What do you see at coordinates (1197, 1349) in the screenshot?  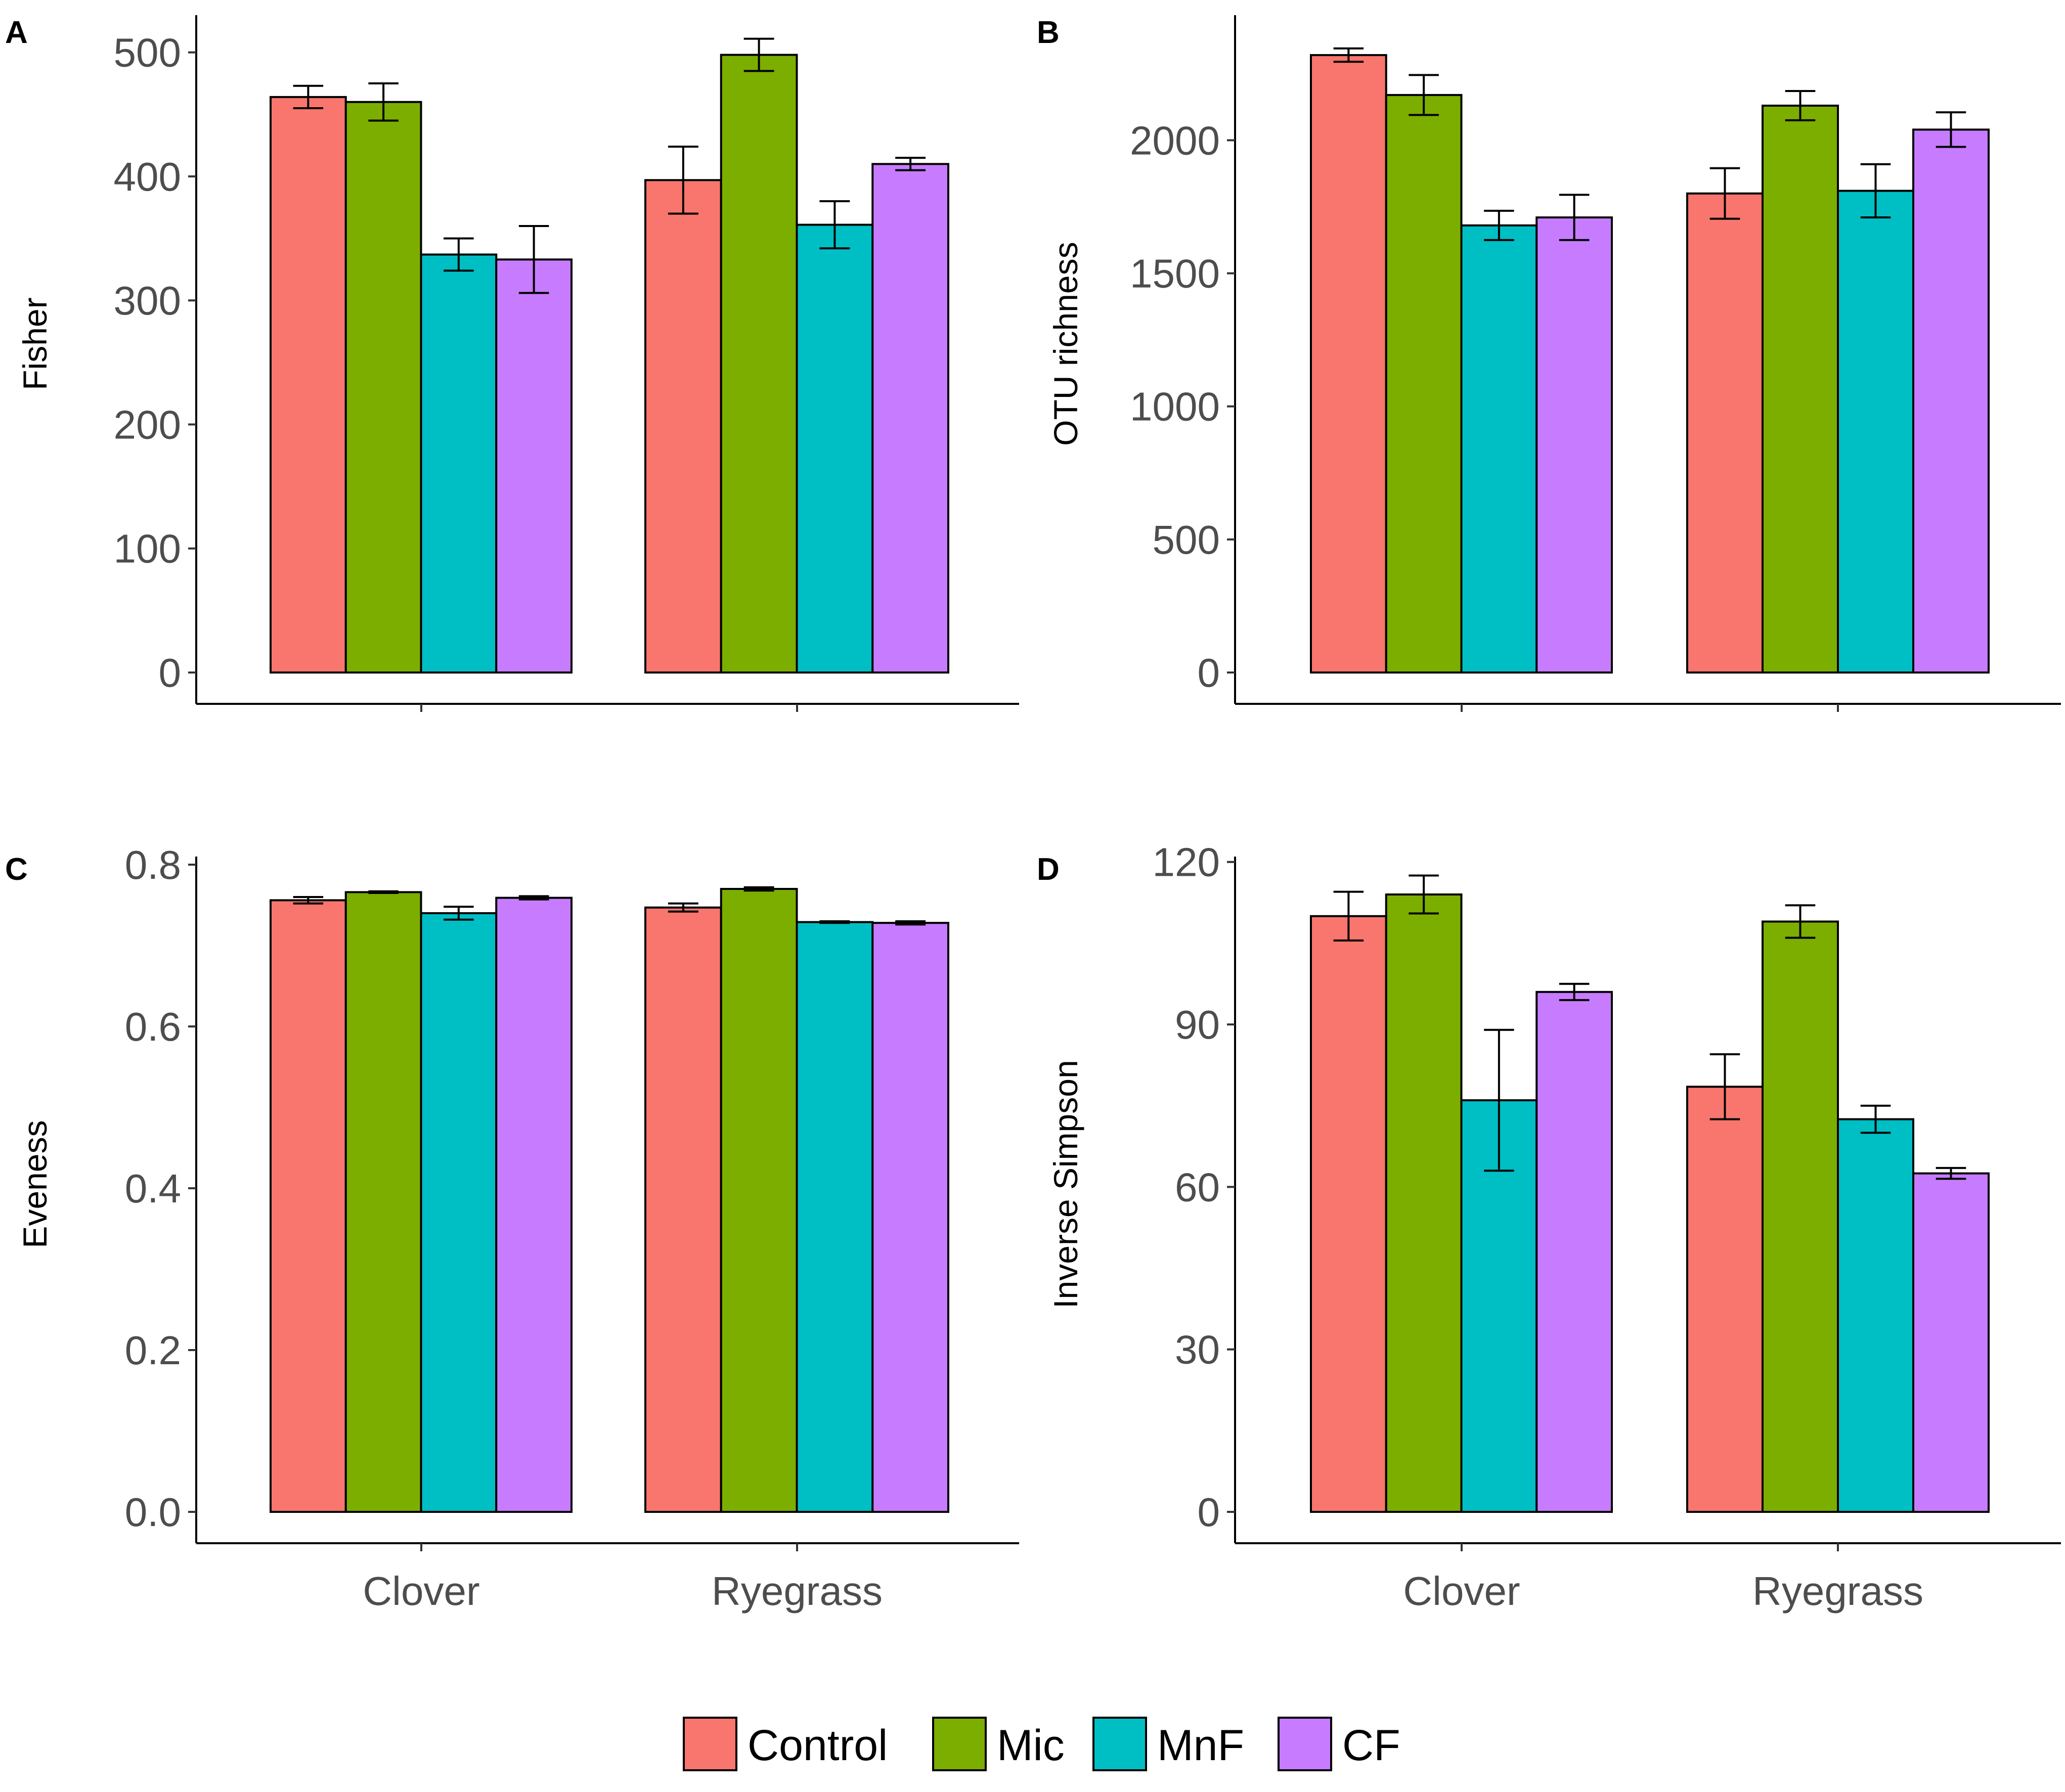 I see `y-tick-label: 30` at bounding box center [1197, 1349].